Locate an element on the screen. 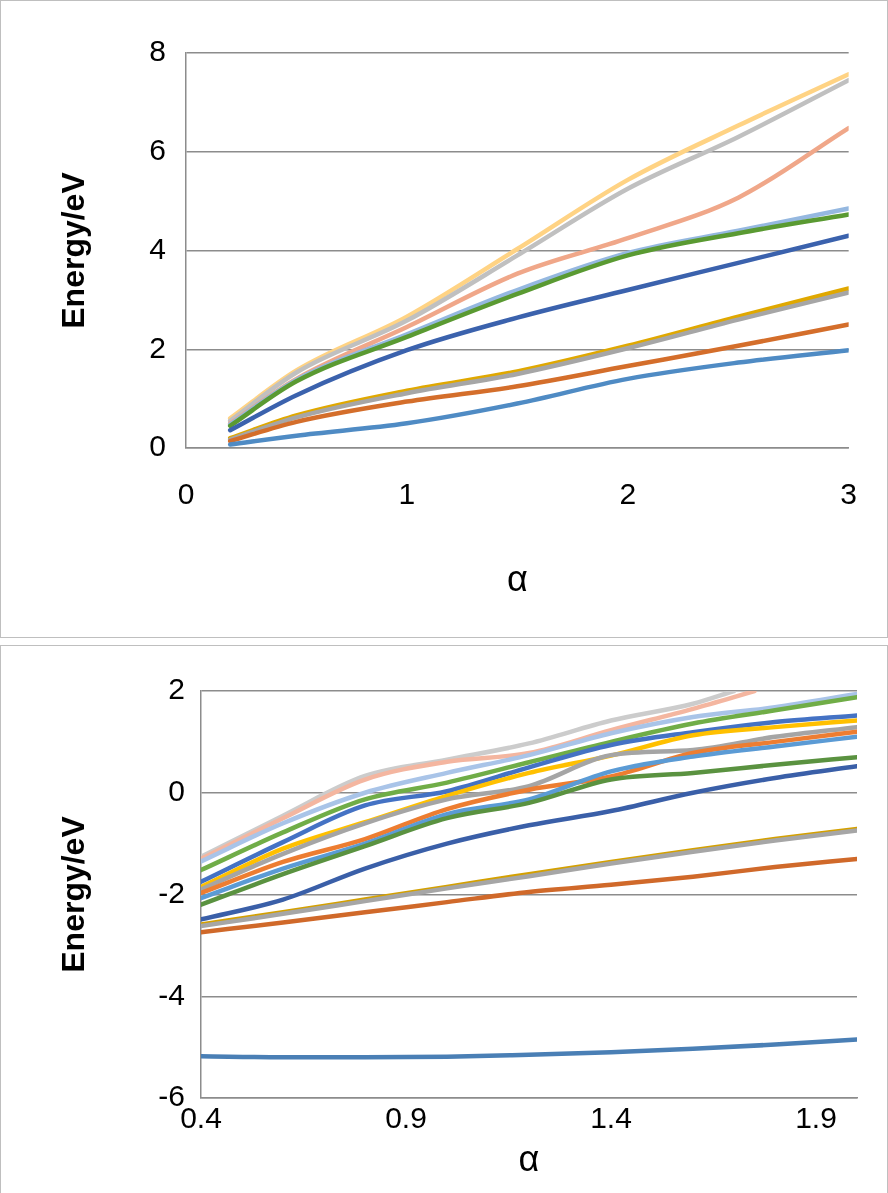 This screenshot has width=888, height=1193. x-tick-label: 1.9 is located at coordinates (816, 1118).